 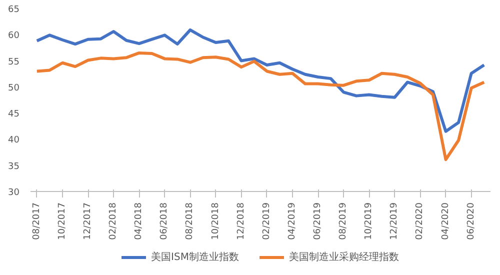 What do you see at coordinates (14, 36) in the screenshot?
I see `y-tick-label: 60` at bounding box center [14, 36].